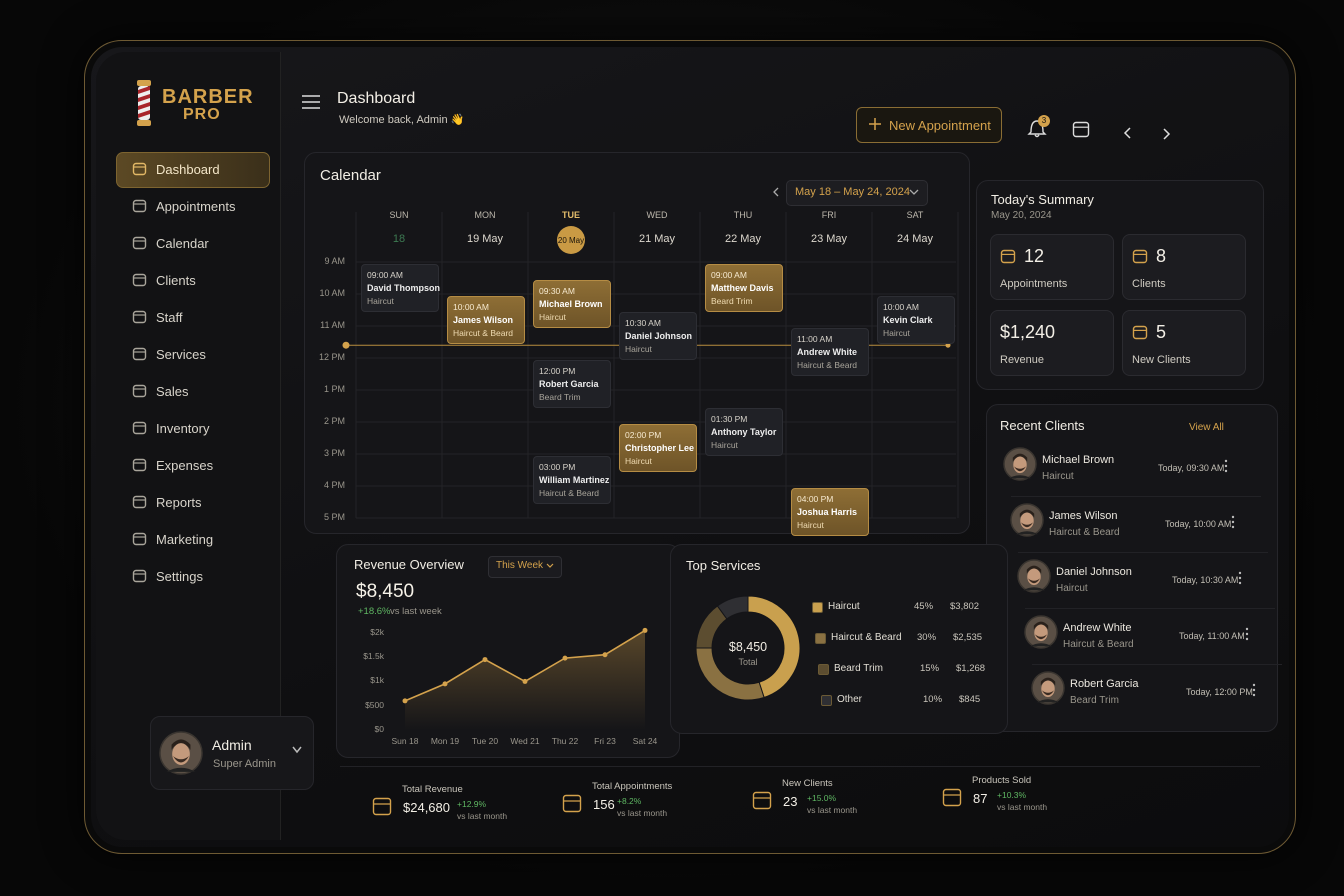  Describe the element at coordinates (927, 637) in the screenshot. I see `value-label: 30%` at that location.